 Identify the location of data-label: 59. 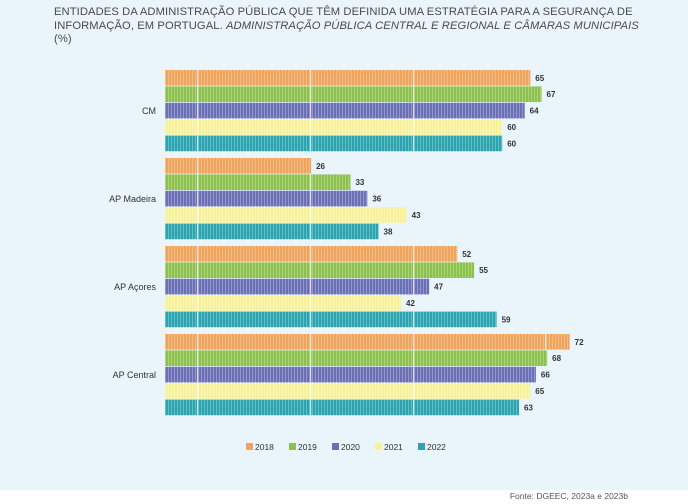
(506, 319).